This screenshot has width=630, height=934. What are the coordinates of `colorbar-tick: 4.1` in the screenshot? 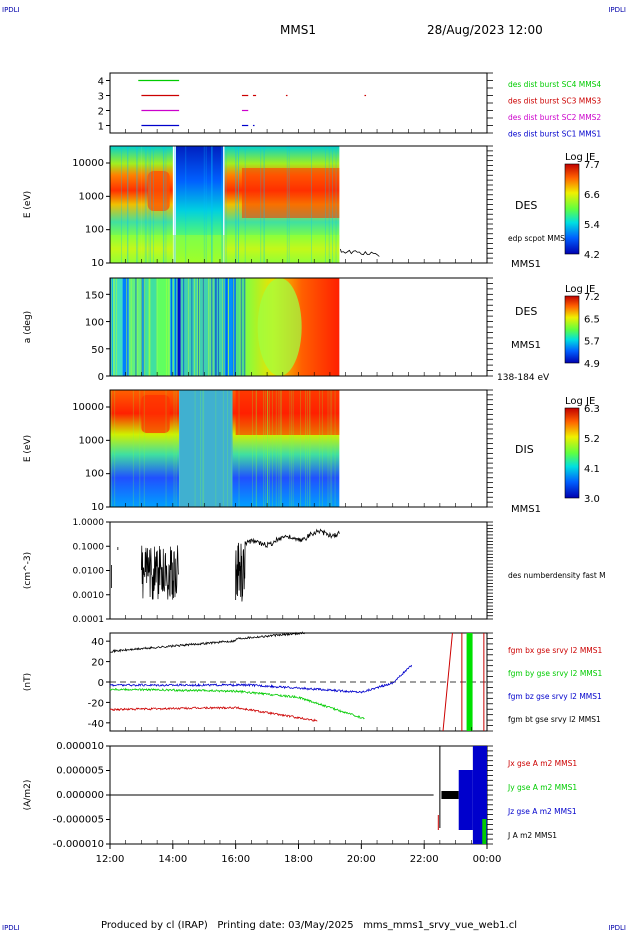 It's located at (592, 469).